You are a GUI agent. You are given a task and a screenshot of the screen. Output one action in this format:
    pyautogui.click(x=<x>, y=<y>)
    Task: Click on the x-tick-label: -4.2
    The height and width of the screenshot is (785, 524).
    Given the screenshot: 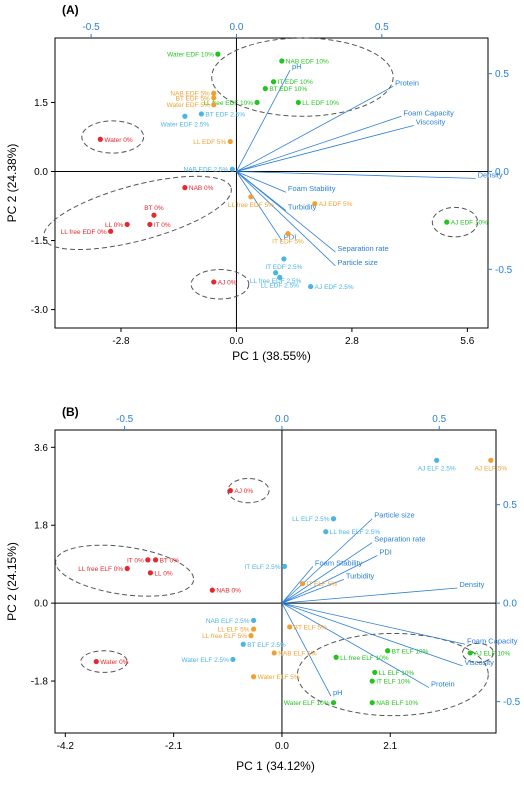 What is the action you would take?
    pyautogui.click(x=66, y=746)
    